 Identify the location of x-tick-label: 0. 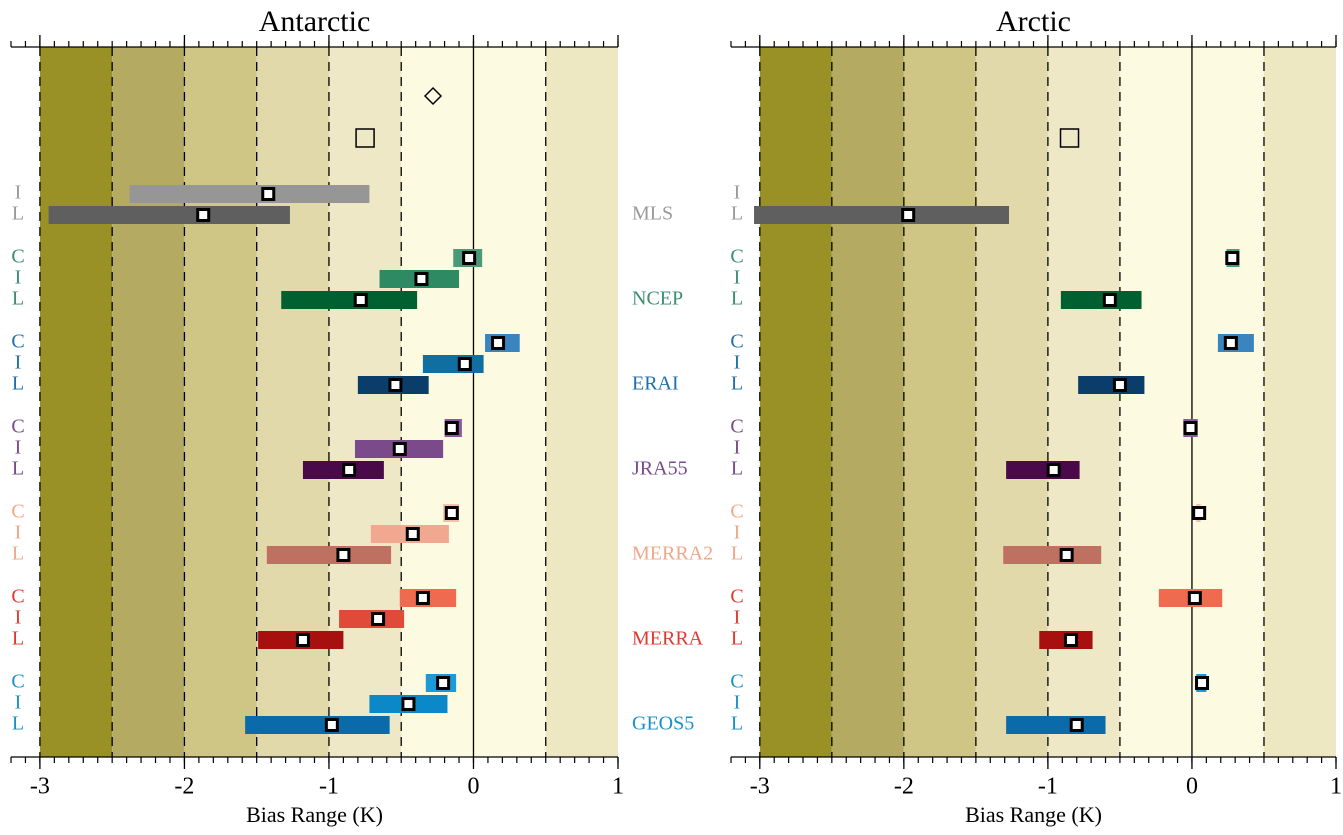
(1192, 787).